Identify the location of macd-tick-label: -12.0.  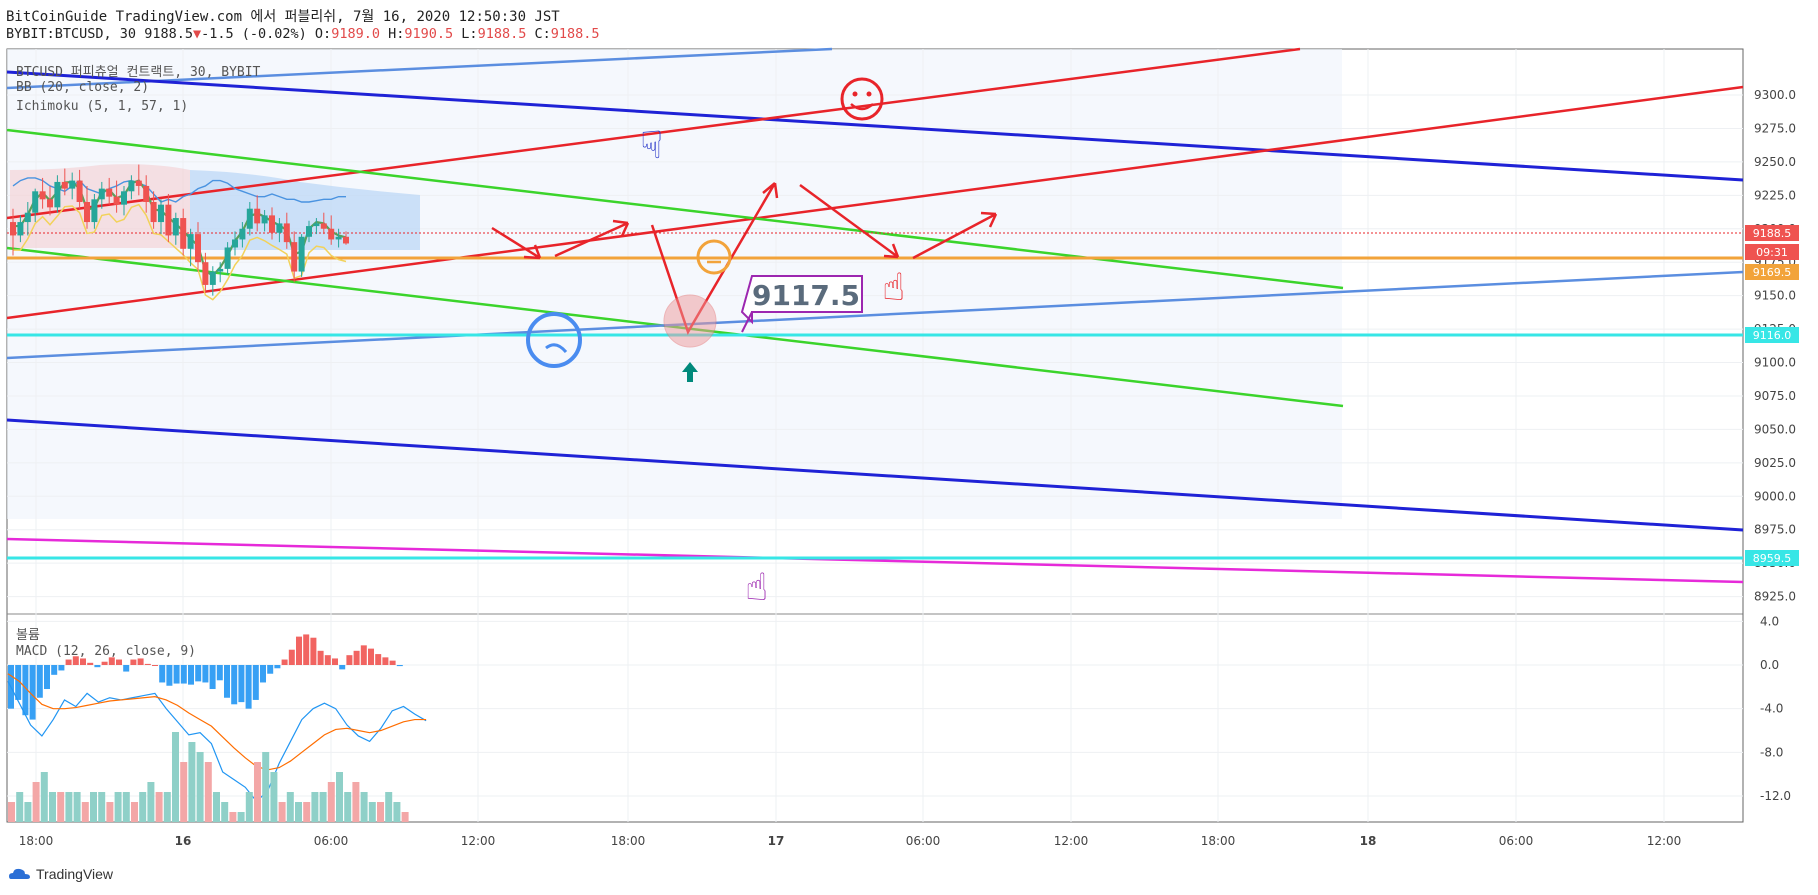
(1775, 796).